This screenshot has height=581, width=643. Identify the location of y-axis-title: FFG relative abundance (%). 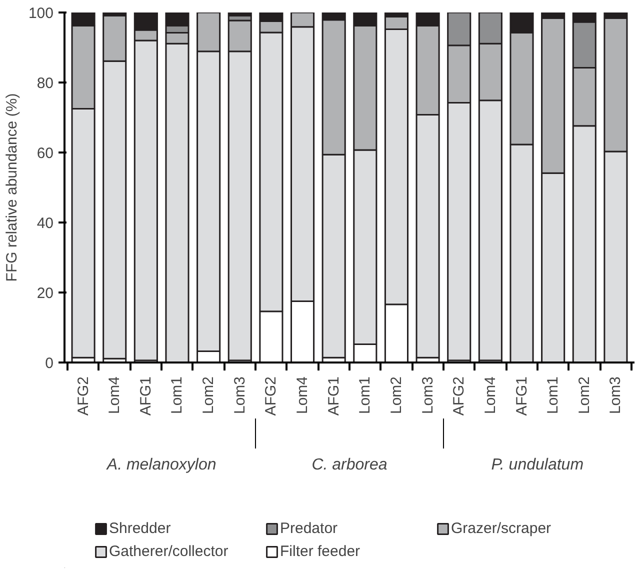
(11, 187).